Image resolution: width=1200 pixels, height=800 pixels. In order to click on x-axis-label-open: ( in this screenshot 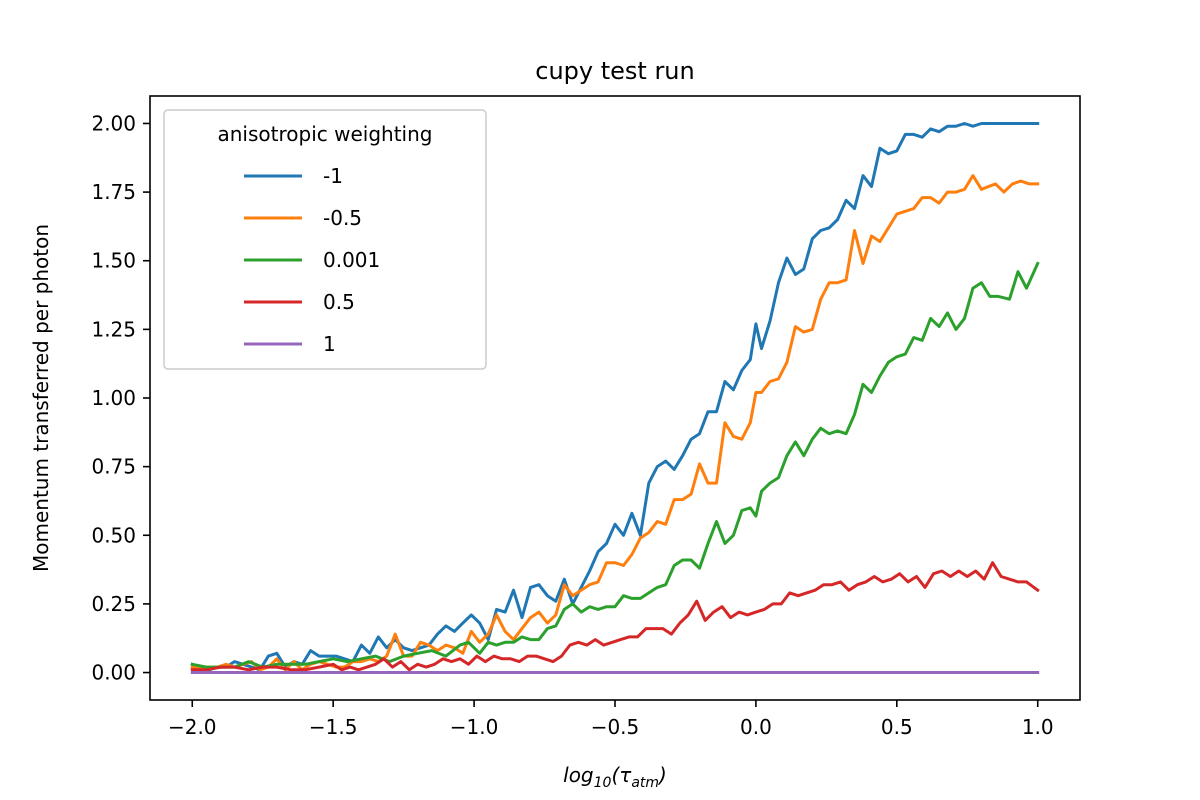, I will do `click(615, 775)`.